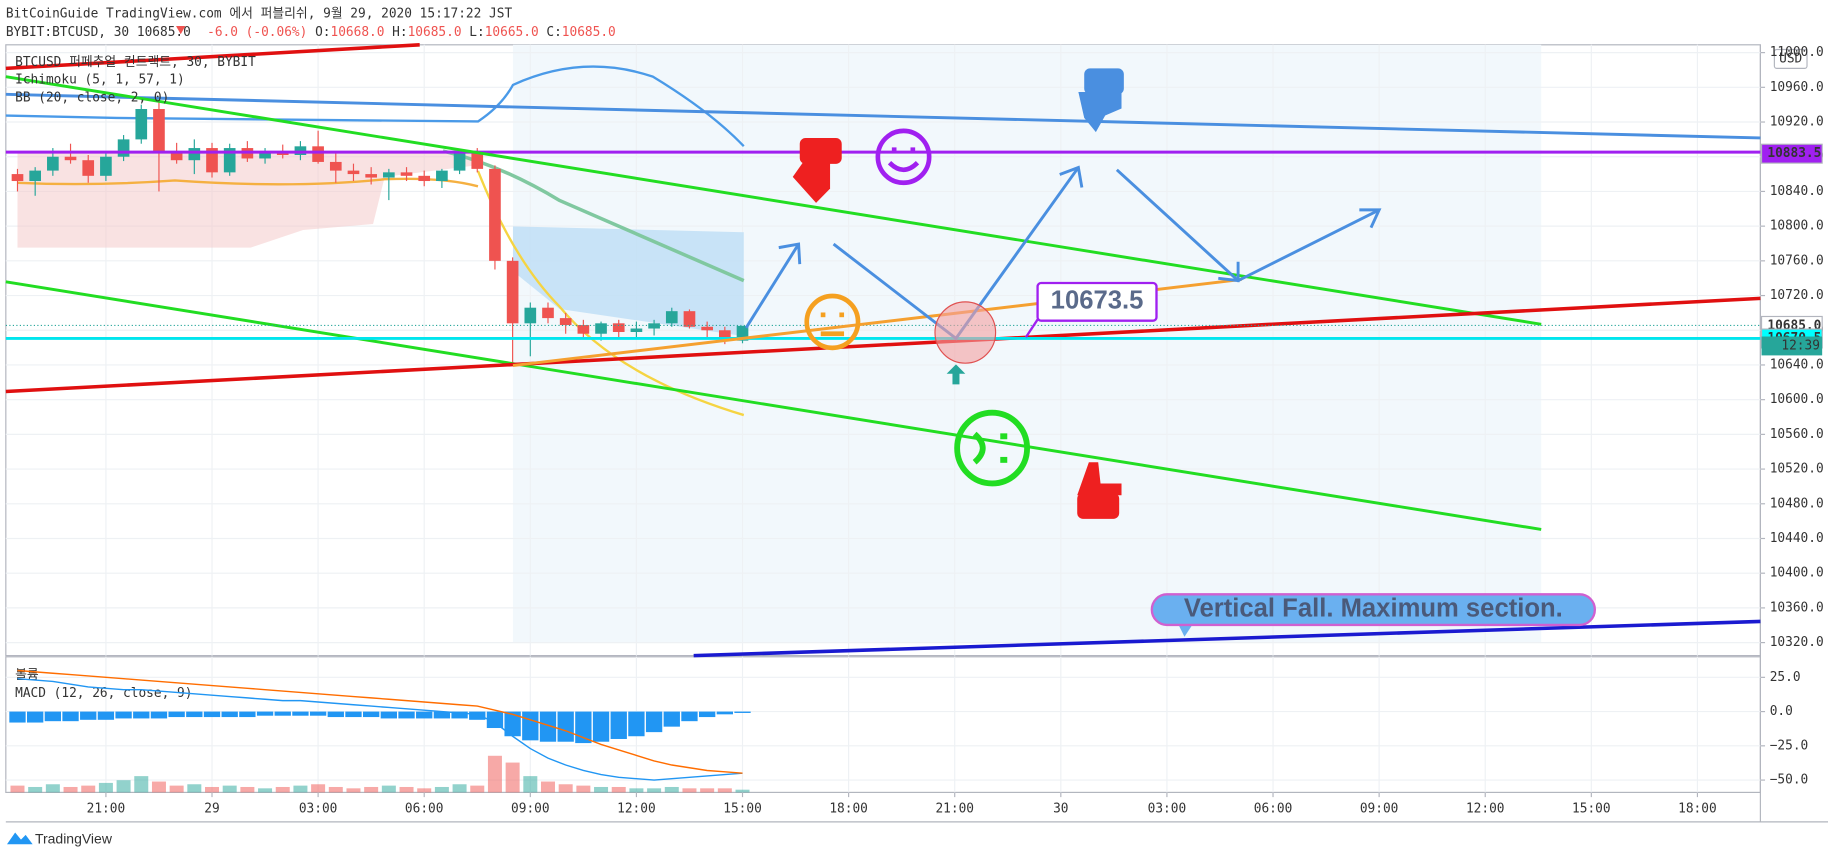  Describe the element at coordinates (358, 31) in the screenshot. I see `open: 10668.0` at that location.